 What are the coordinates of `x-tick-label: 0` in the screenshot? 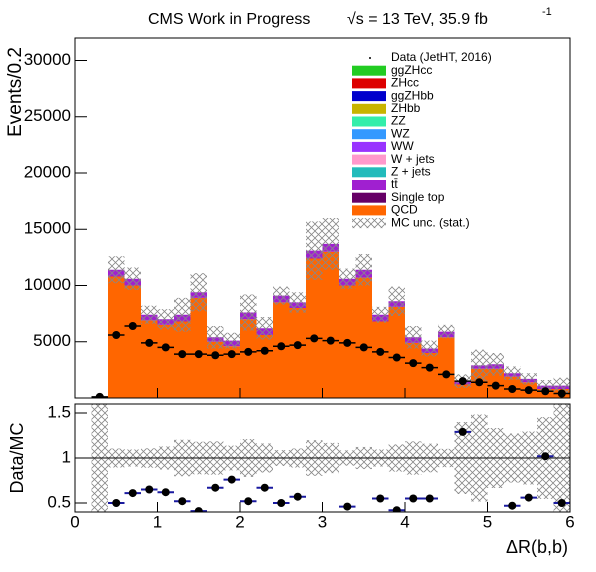 It's located at (74, 521).